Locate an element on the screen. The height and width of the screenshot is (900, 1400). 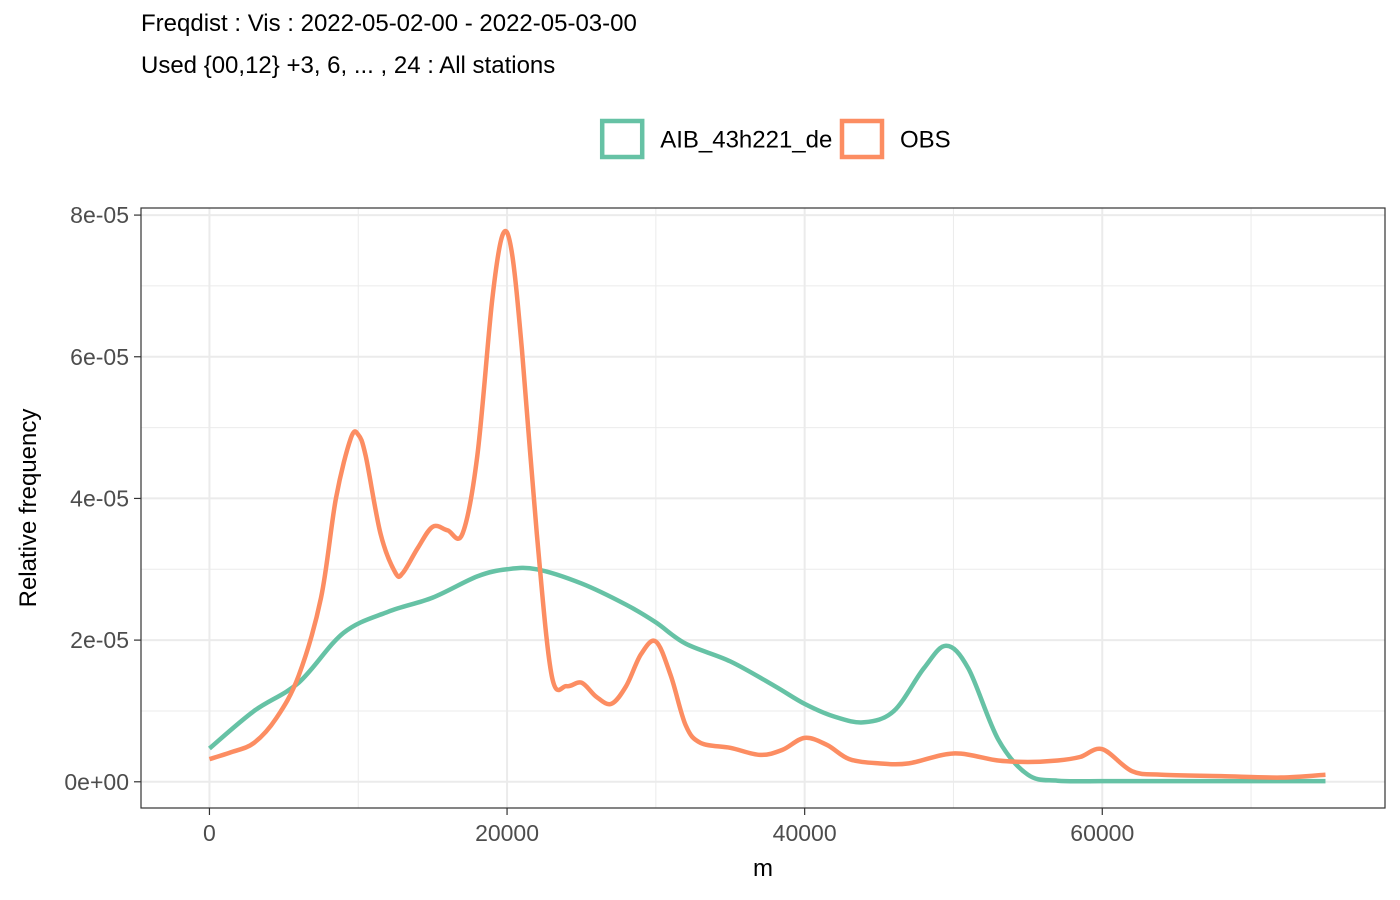
y-tick-label: 4e-05 is located at coordinates (99, 498).